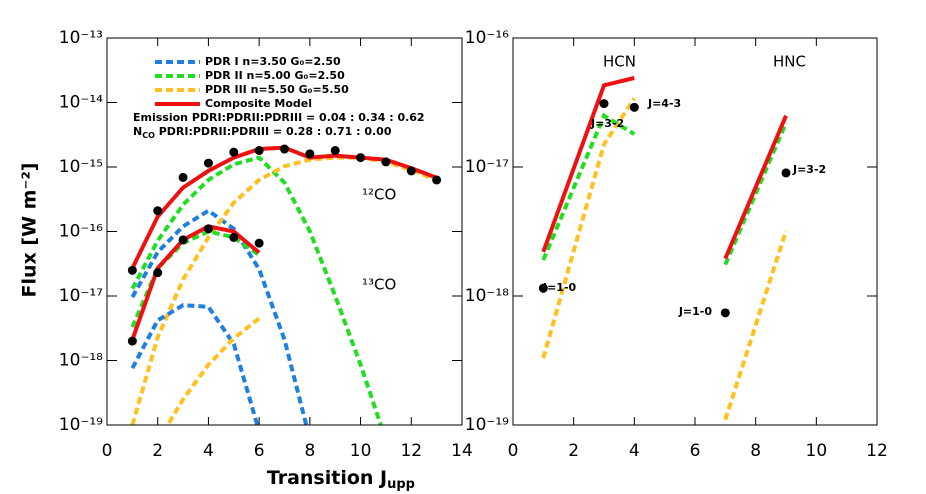  I want to click on annotation: HNC, so click(789, 62).